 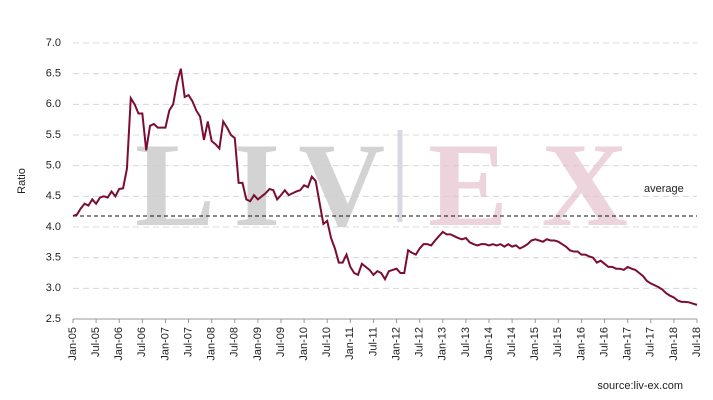 I want to click on y-tick-label: 7.0, so click(x=53, y=43).